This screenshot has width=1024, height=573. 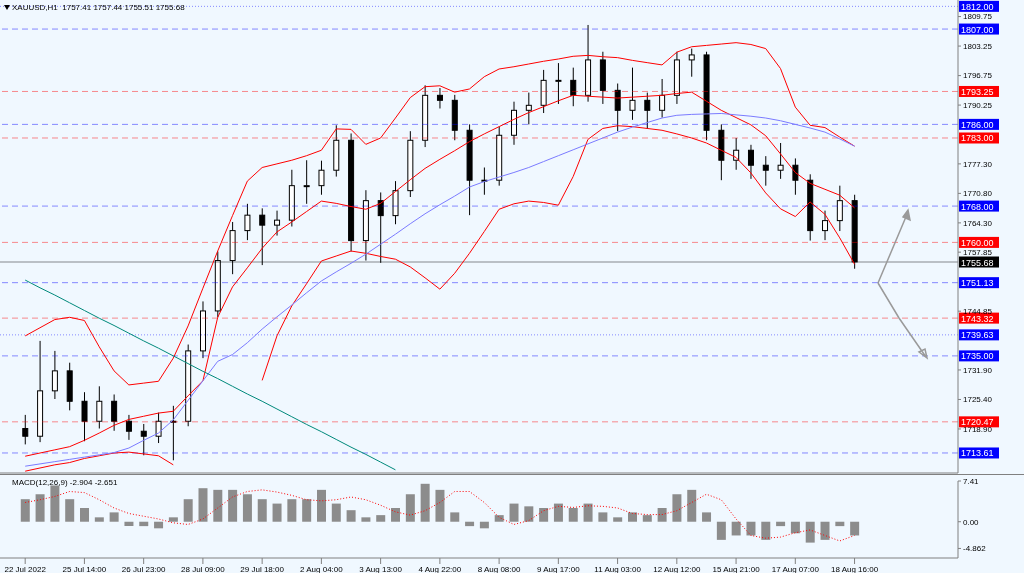 I want to click on x-tick-label: 4 Aug 22:00, so click(x=440, y=568).